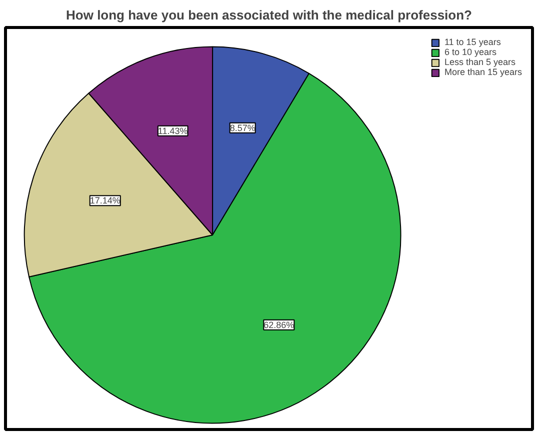 The image size is (537, 434). Describe the element at coordinates (105, 201) in the screenshot. I see `data-label: 17.14%` at that location.